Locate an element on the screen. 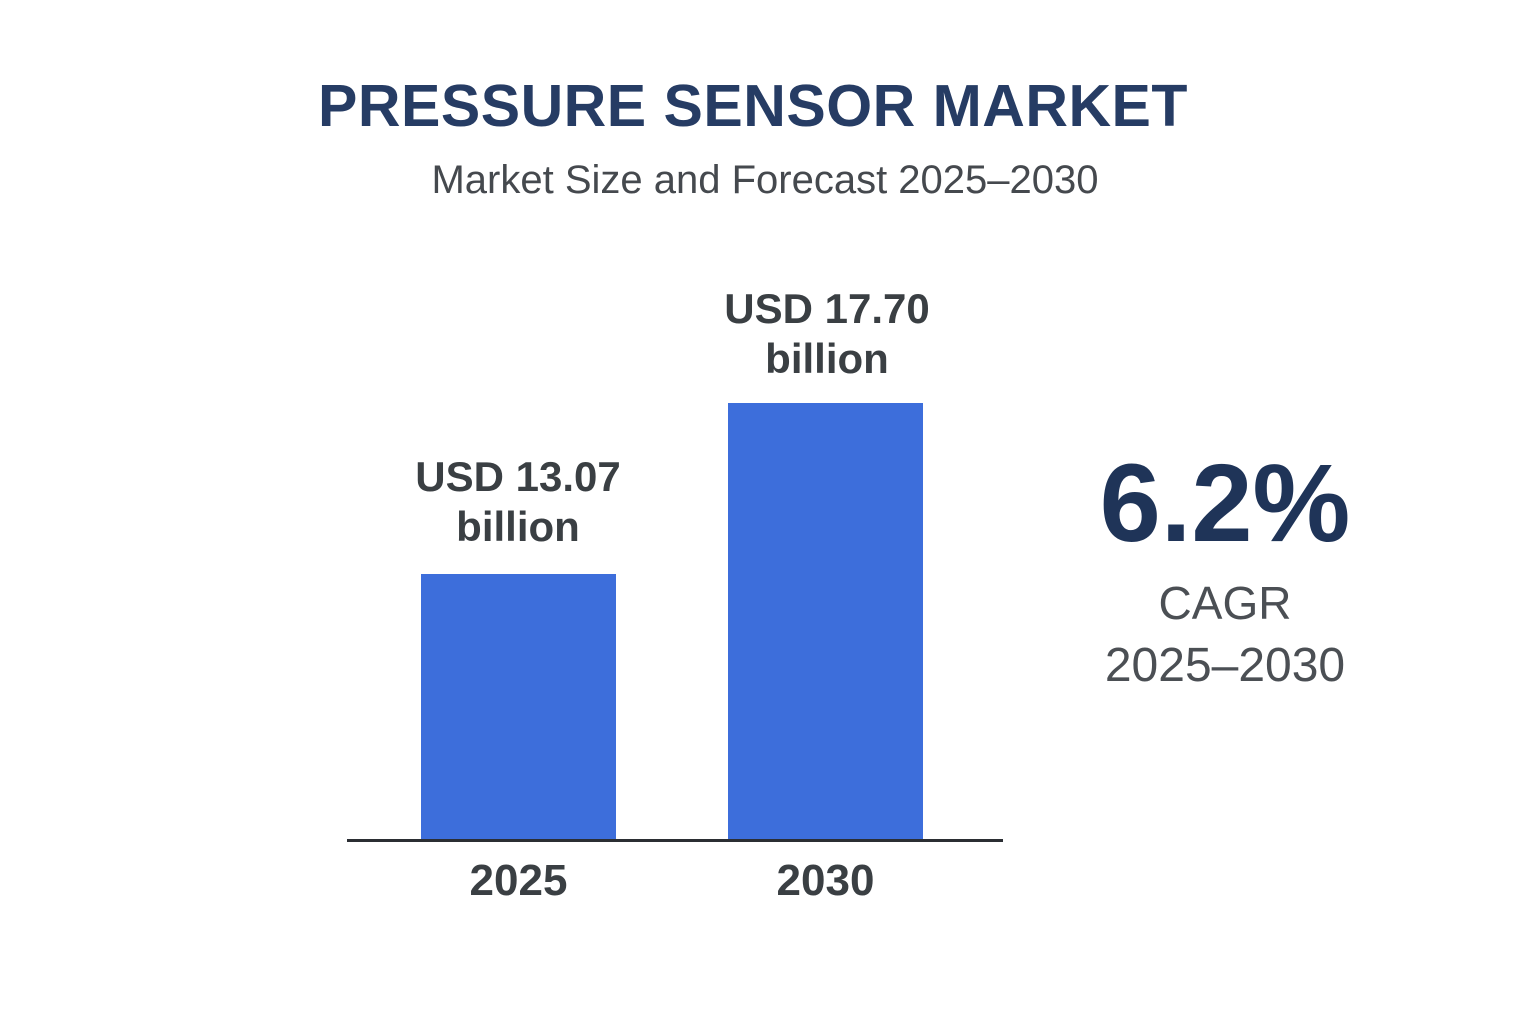 The width and height of the screenshot is (1536, 1024). cagr-stat-block: 6.2% CAGR 2025–2030 is located at coordinates (1225, 569).